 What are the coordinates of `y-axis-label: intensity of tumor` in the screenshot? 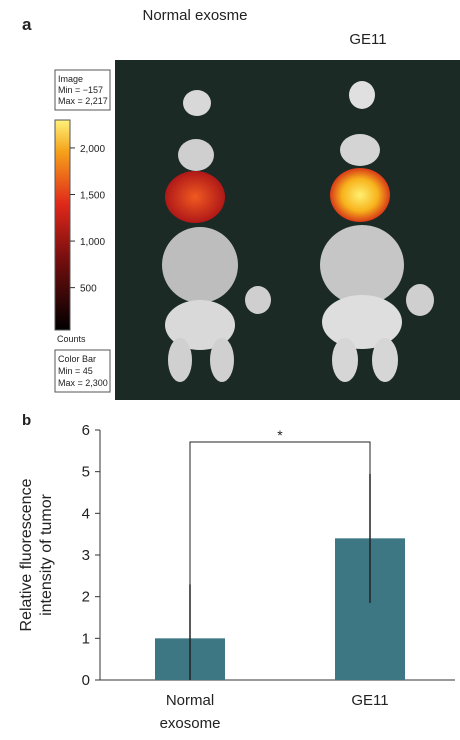 It's located at (46, 554).